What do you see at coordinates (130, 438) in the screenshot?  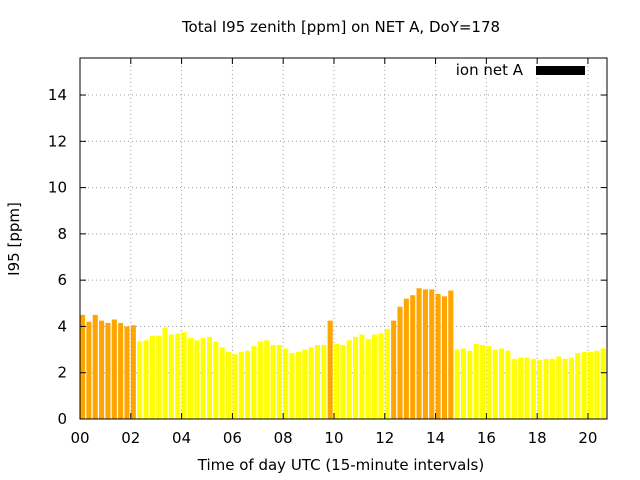 I see `x-tick-label: 02` at bounding box center [130, 438].